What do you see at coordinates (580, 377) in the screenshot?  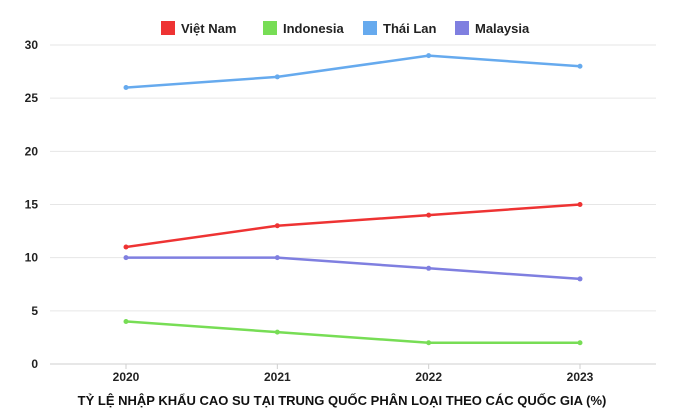 I see `x-tick-label: 2023` at bounding box center [580, 377].